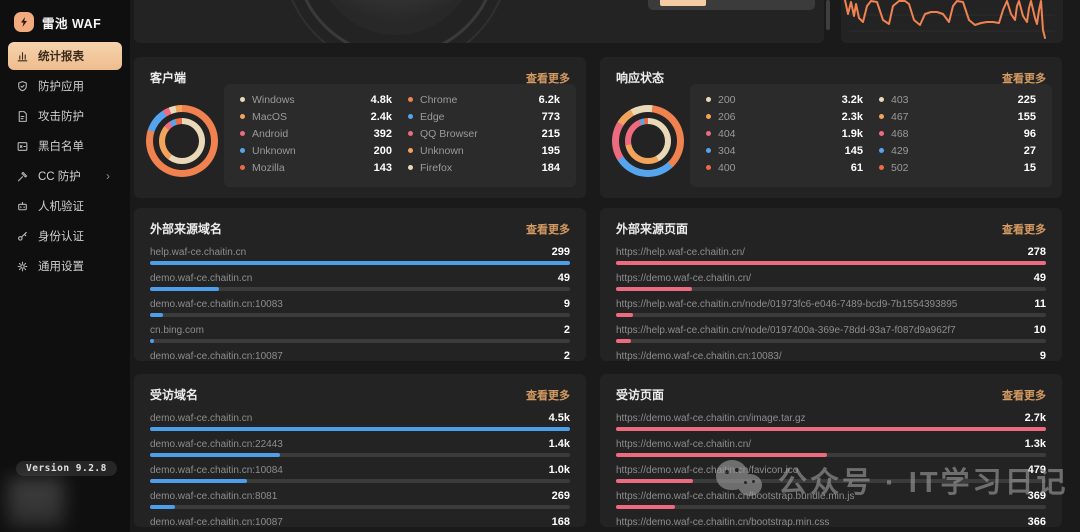 The width and height of the screenshot is (1080, 532). Describe the element at coordinates (36, 502) in the screenshot. I see `blurred-qr-area` at that location.